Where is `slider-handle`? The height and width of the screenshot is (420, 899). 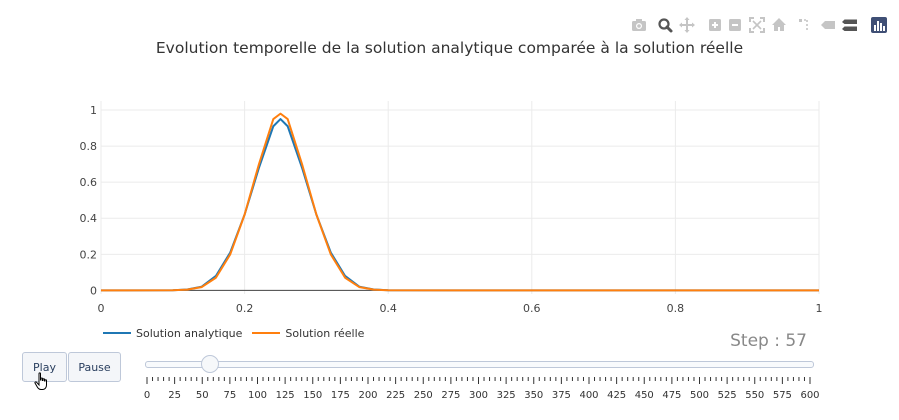
slider-handle is located at coordinates (209, 364).